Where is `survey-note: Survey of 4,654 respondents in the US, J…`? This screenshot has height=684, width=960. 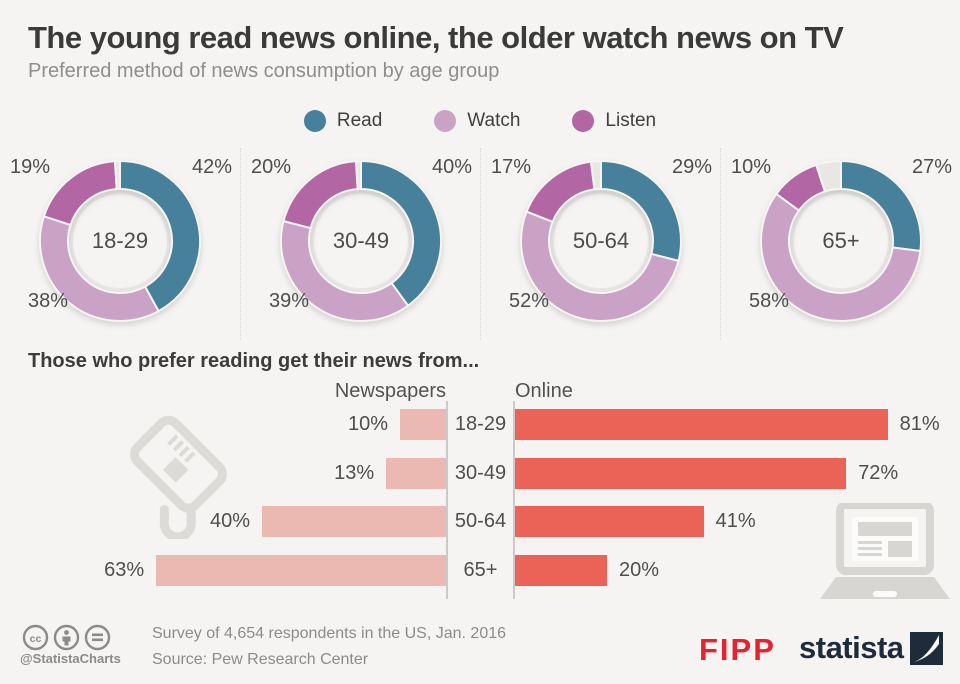
survey-note: Survey of 4,654 respondents in the US, J… is located at coordinates (329, 633).